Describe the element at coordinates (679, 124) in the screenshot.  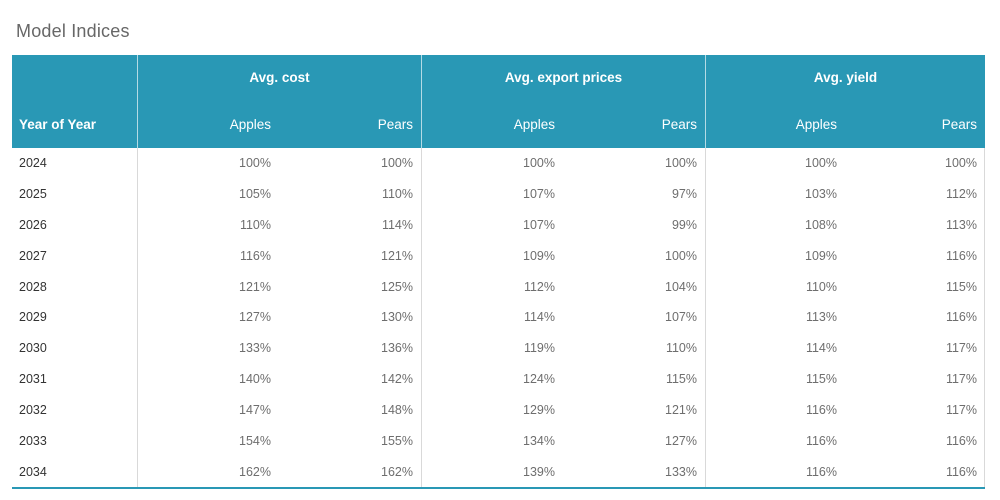
I see `column-header-export-pears: Pears` at that location.